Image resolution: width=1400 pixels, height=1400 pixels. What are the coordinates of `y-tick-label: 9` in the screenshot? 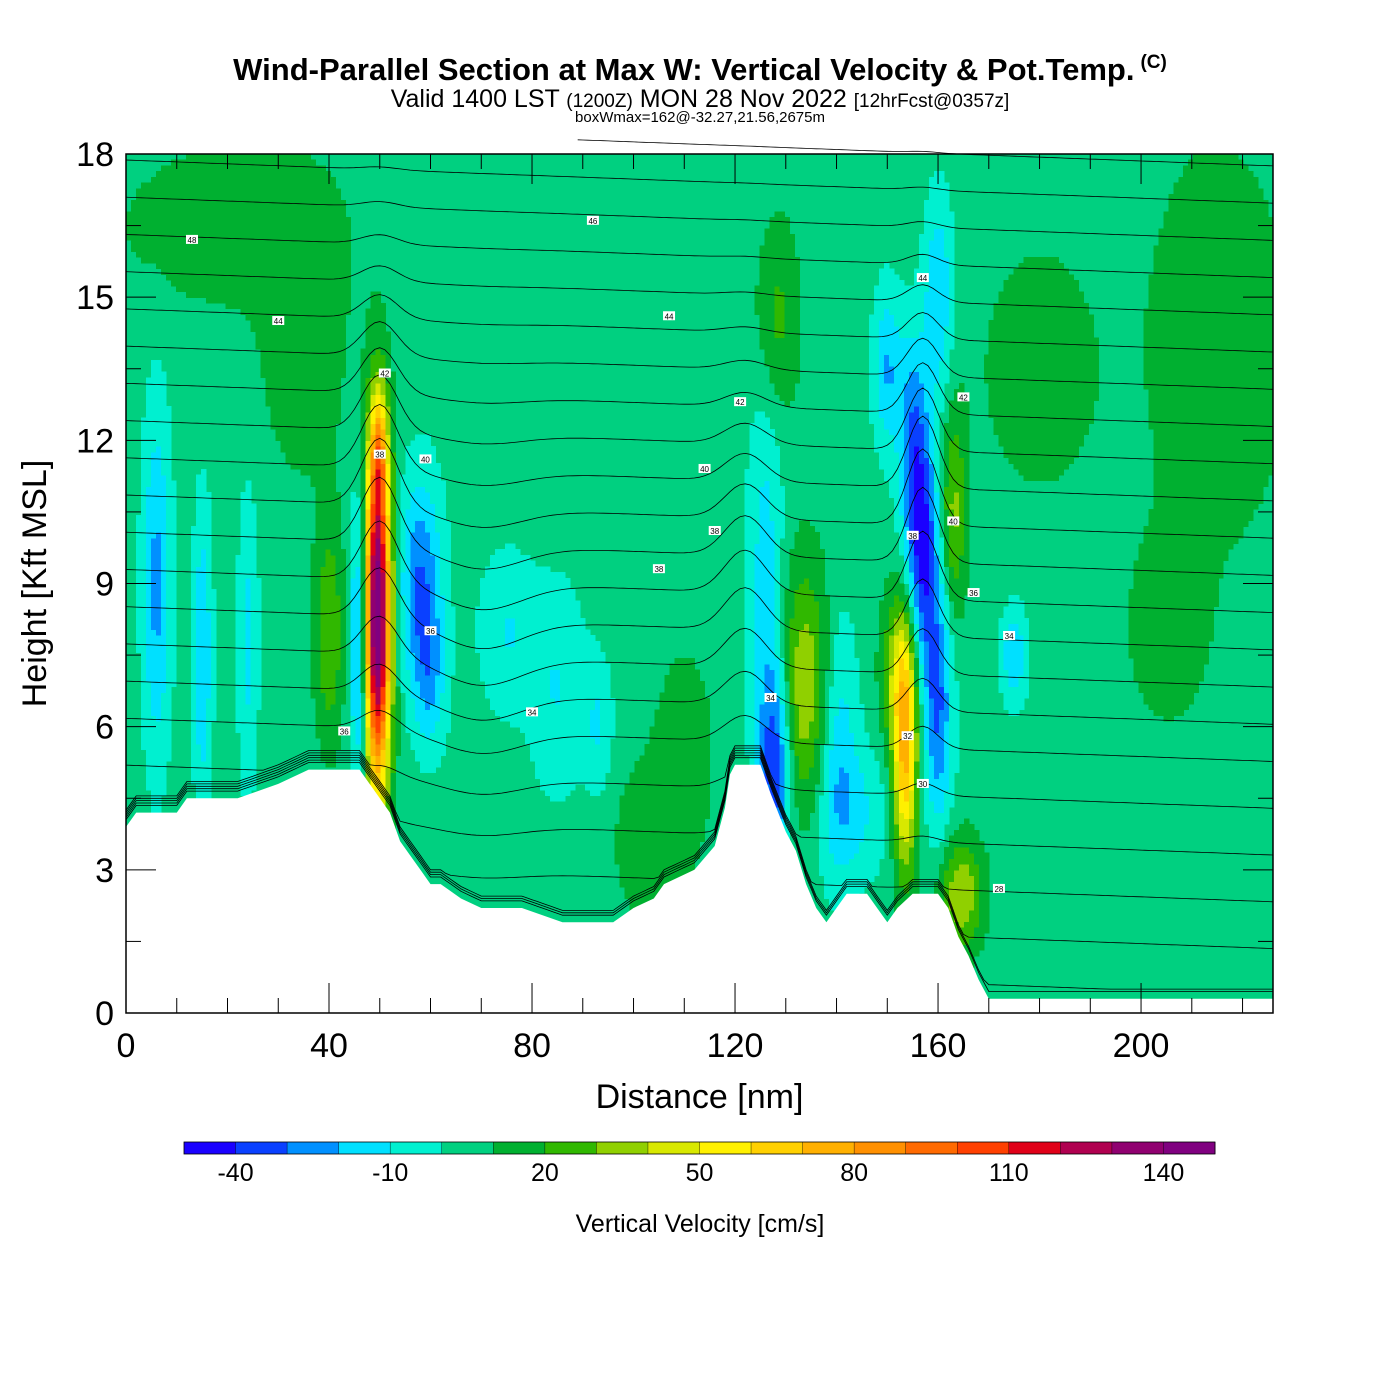 It's located at (104, 585).